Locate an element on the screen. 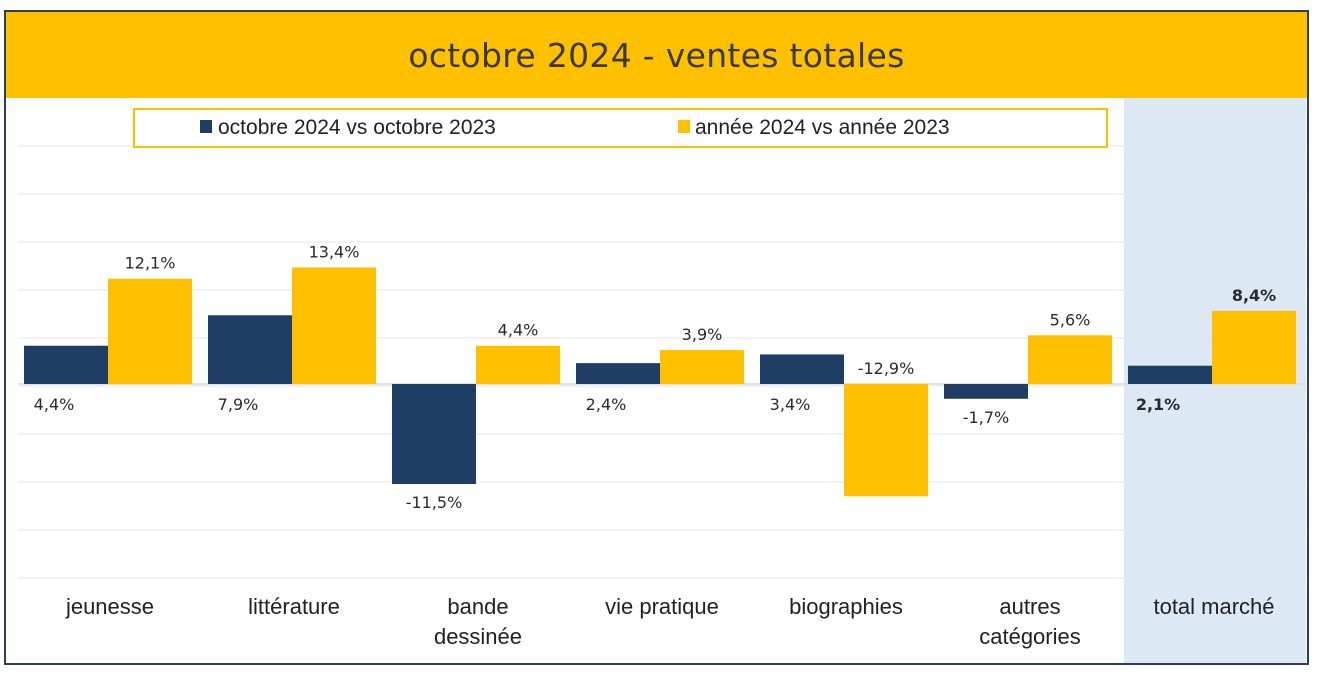 The height and width of the screenshot is (679, 1321). category-label-2: bande is located at coordinates (477, 606).